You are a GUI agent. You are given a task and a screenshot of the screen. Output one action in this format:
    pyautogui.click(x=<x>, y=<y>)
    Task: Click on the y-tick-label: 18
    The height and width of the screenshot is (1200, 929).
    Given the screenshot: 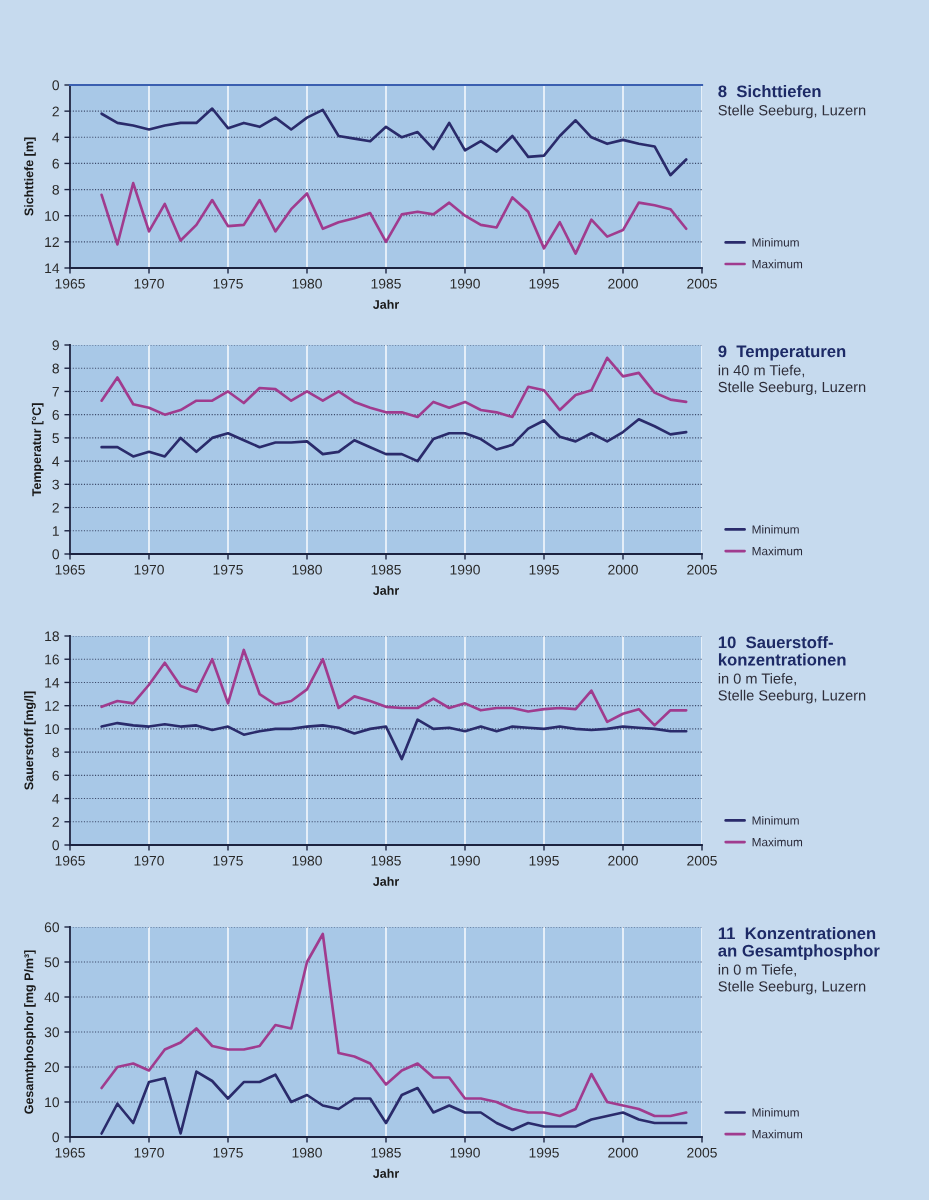 What is the action you would take?
    pyautogui.click(x=52, y=636)
    